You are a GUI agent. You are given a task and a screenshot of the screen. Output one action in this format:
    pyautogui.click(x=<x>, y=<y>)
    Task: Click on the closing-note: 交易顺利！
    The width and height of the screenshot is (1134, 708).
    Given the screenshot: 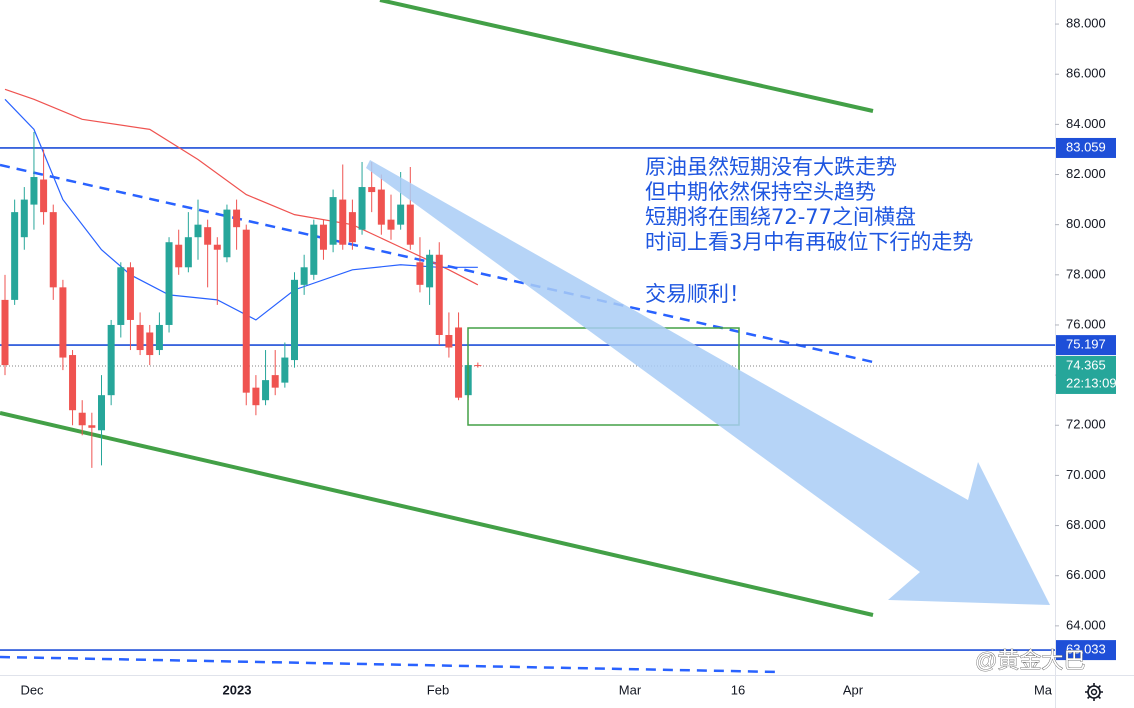 What is the action you would take?
    pyautogui.click(x=697, y=294)
    